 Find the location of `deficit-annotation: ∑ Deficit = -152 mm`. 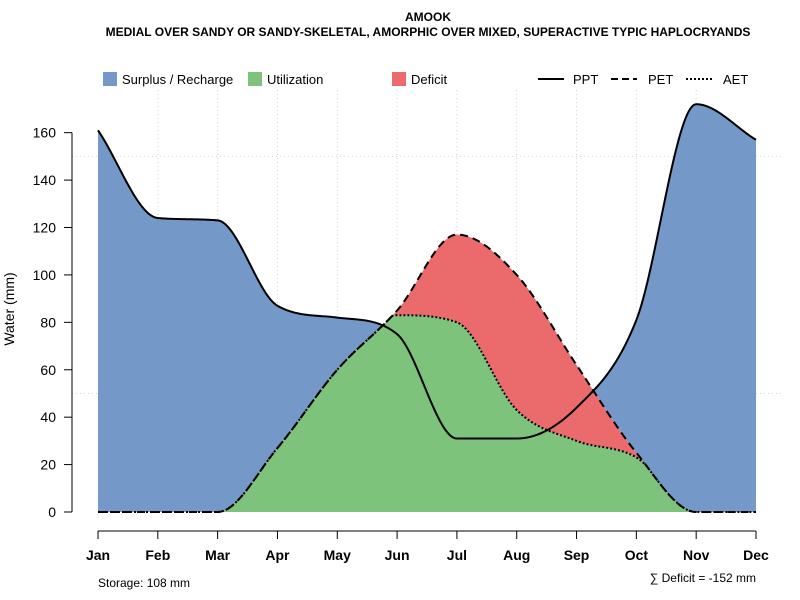

deficit-annotation: ∑ Deficit = -152 mm is located at coordinates (703, 578).